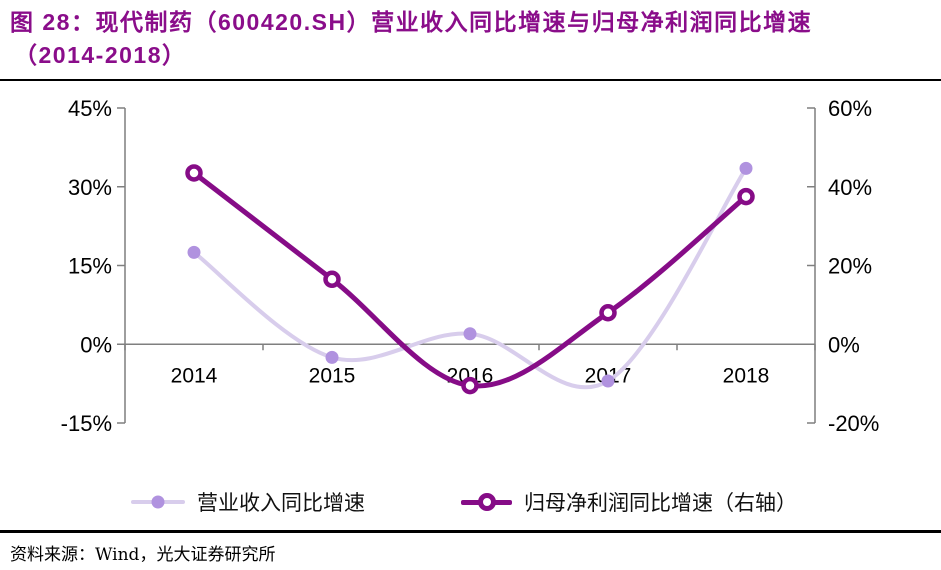 The image size is (941, 570). I want to click on footer-divider, so click(470, 531).